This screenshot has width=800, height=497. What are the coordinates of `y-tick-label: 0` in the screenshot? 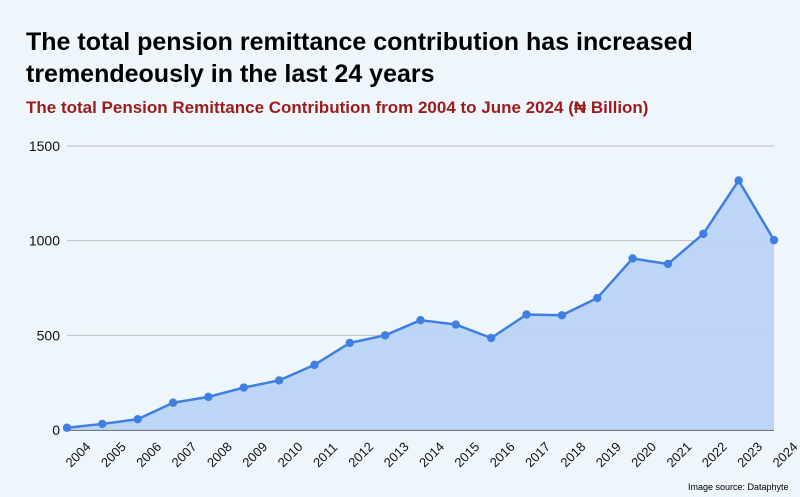 It's located at (56, 430).